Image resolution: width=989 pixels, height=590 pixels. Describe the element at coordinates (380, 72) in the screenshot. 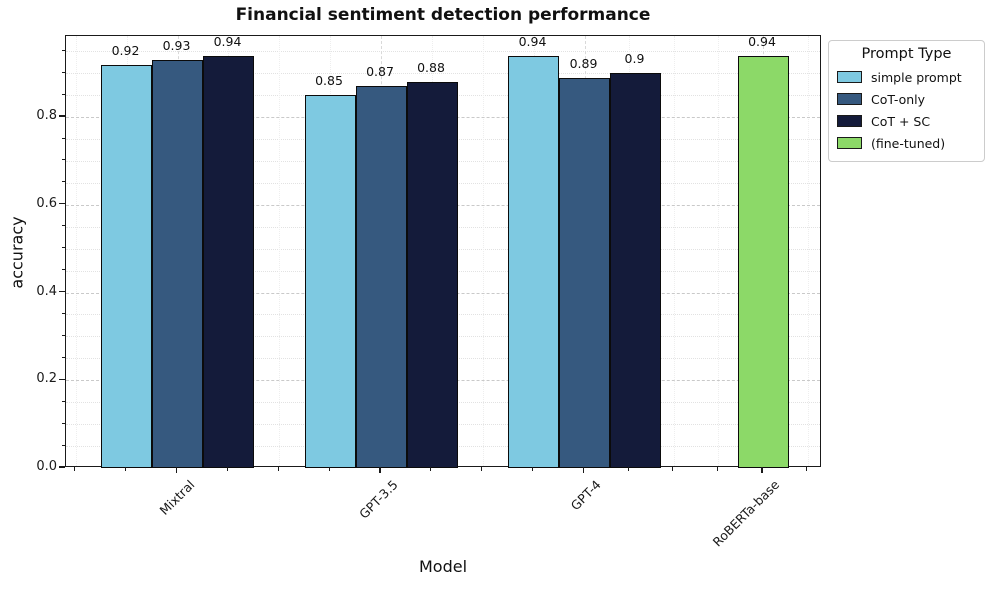

I see `bar-value-label: 0.87` at that location.